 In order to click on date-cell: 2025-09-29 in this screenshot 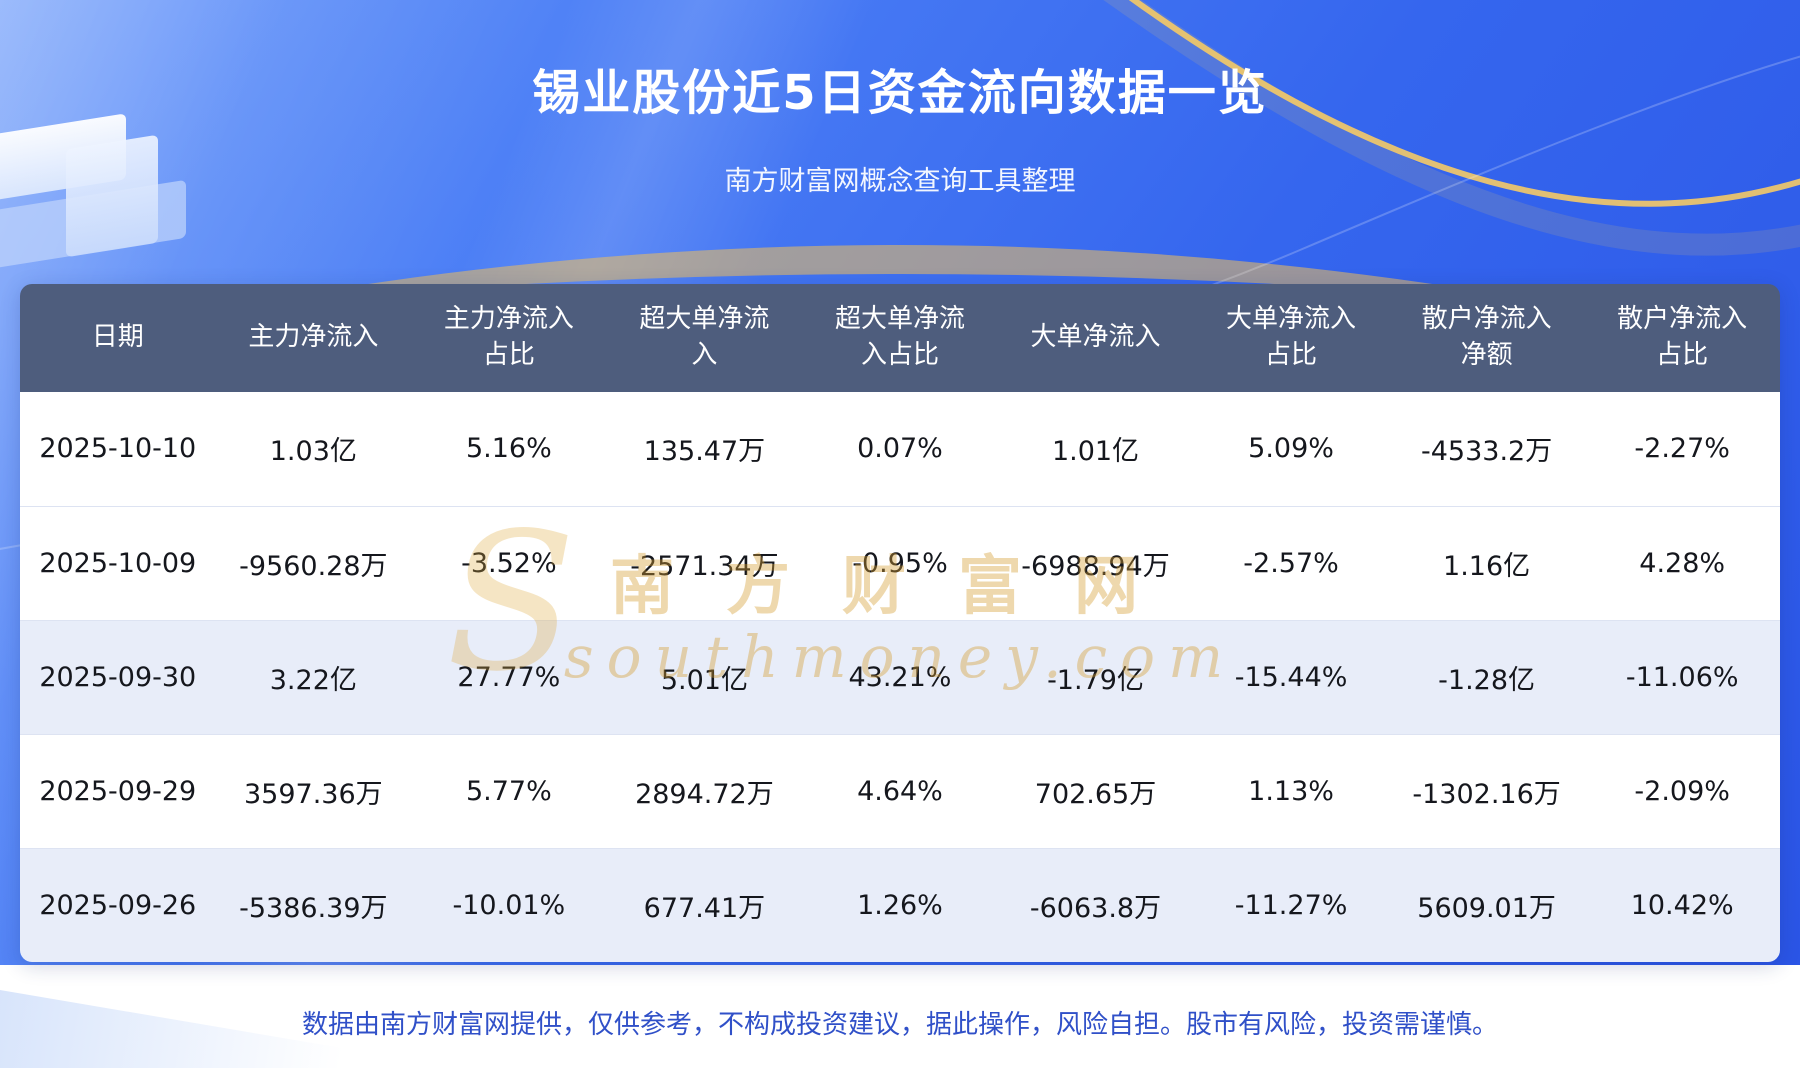, I will do `click(118, 790)`.